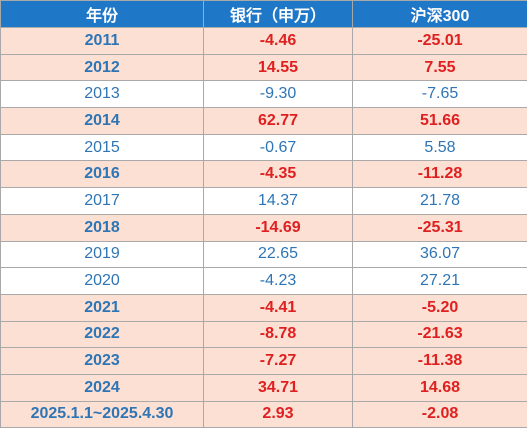 This screenshot has height=428, width=527. I want to click on hs300-return-cell: 36.07, so click(439, 254).